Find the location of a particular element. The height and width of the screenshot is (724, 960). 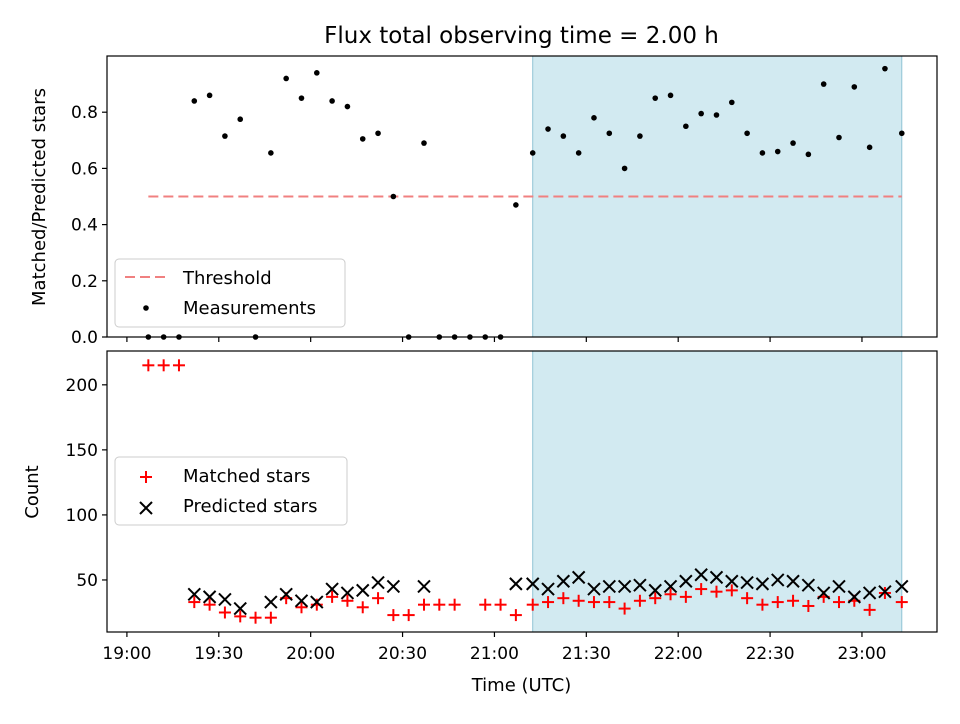

predicted-star-points is located at coordinates (548, 592).